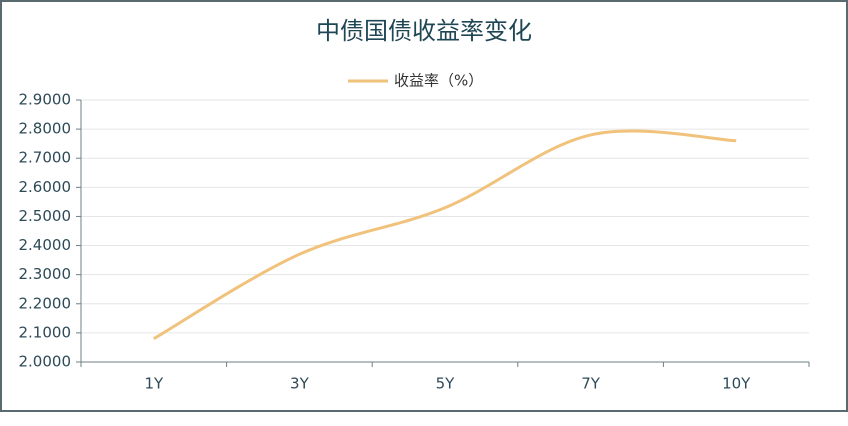  I want to click on x-tick-label: 5Y, so click(446, 384).